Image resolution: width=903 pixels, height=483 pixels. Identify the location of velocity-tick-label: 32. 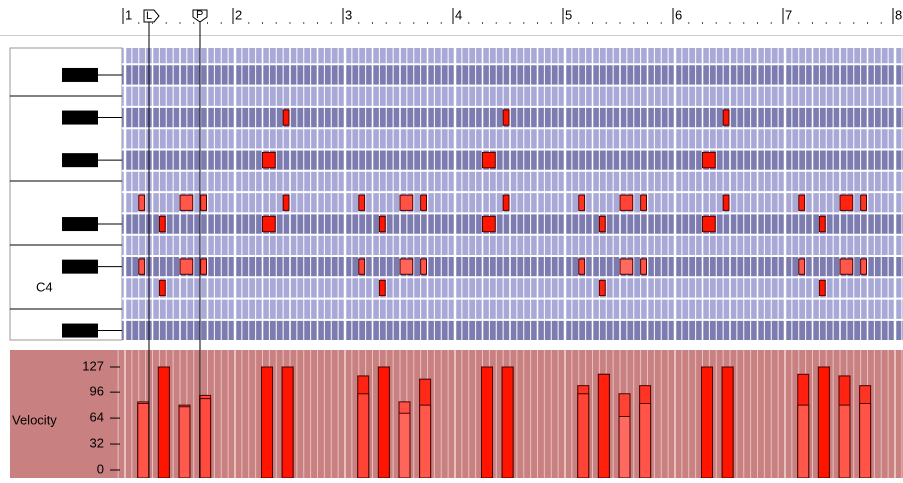
(97, 442).